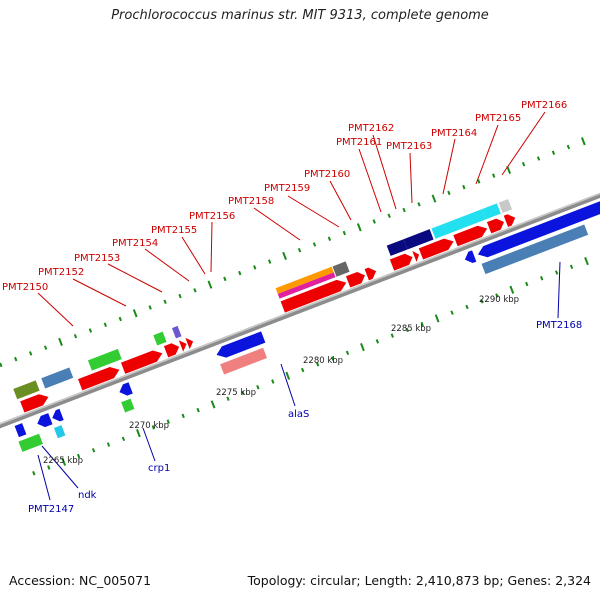 The width and height of the screenshot is (600, 600). Describe the element at coordinates (63, 461) in the screenshot. I see `scale-label: 2265 kbp` at that location.